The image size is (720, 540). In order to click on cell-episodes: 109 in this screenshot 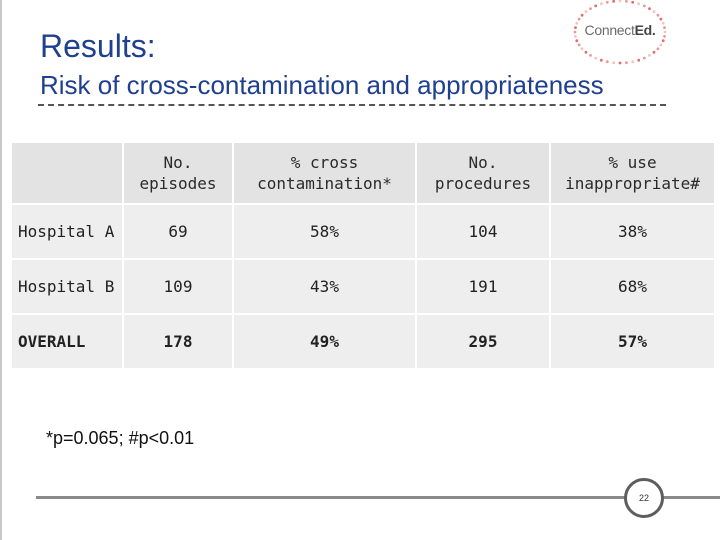, I will do `click(178, 286)`.